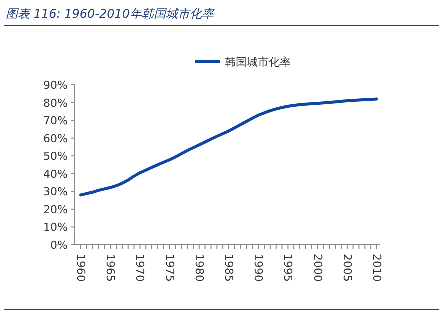 Image resolution: width=443 pixels, height=335 pixels. What do you see at coordinates (229, 268) in the screenshot?
I see `x-tick-label: 1985` at bounding box center [229, 268].